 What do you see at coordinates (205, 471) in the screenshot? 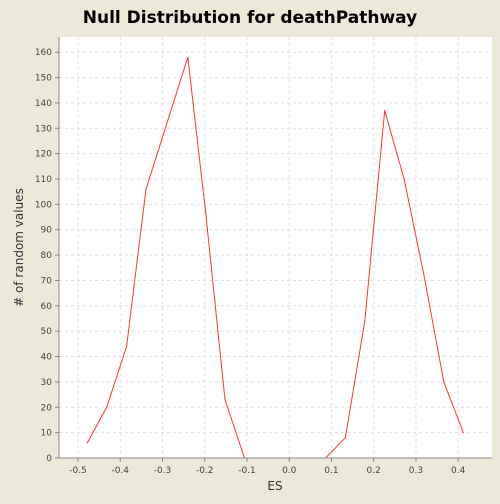
I see `x-tick-label: -0.2` at bounding box center [205, 471].